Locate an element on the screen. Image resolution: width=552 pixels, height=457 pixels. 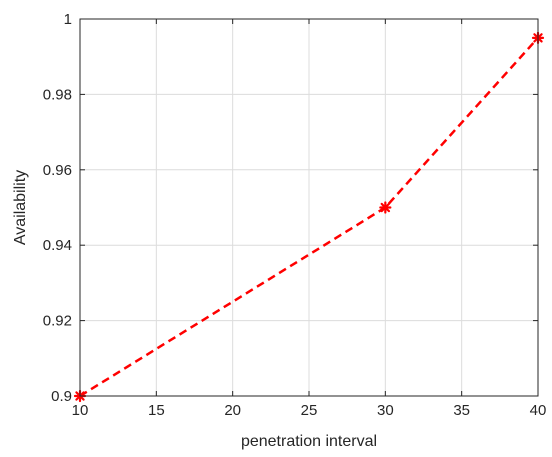
y-tick-label: 0.9 is located at coordinates (61, 396).